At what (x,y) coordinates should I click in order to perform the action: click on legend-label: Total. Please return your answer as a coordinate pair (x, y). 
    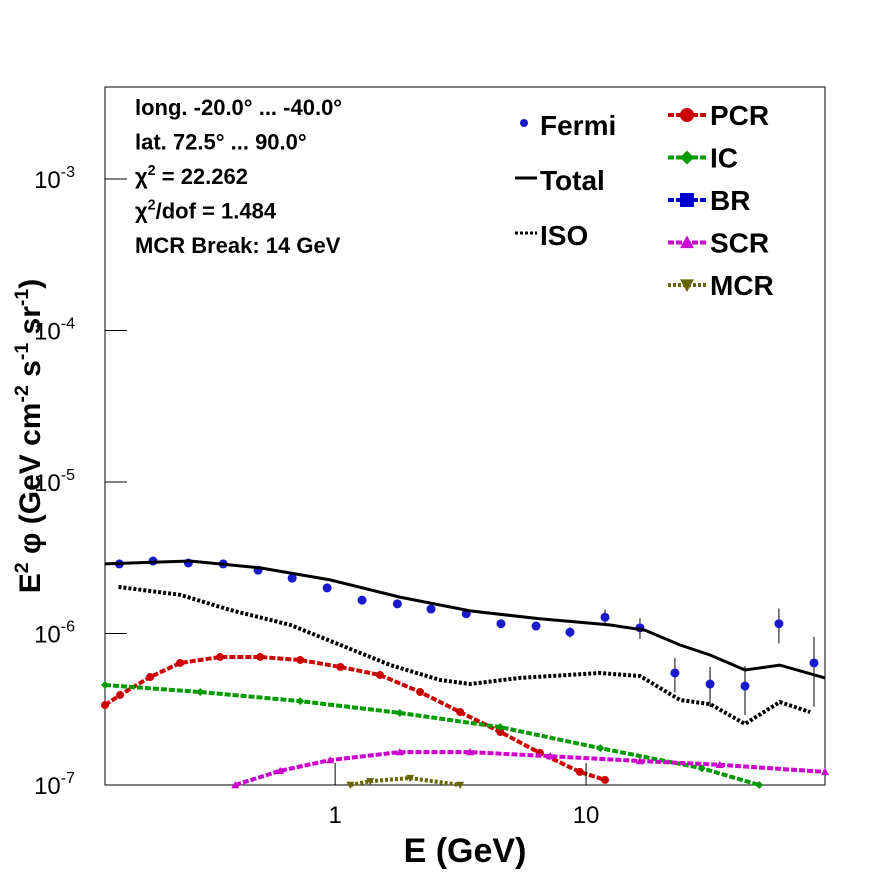
    Looking at the image, I should click on (572, 180).